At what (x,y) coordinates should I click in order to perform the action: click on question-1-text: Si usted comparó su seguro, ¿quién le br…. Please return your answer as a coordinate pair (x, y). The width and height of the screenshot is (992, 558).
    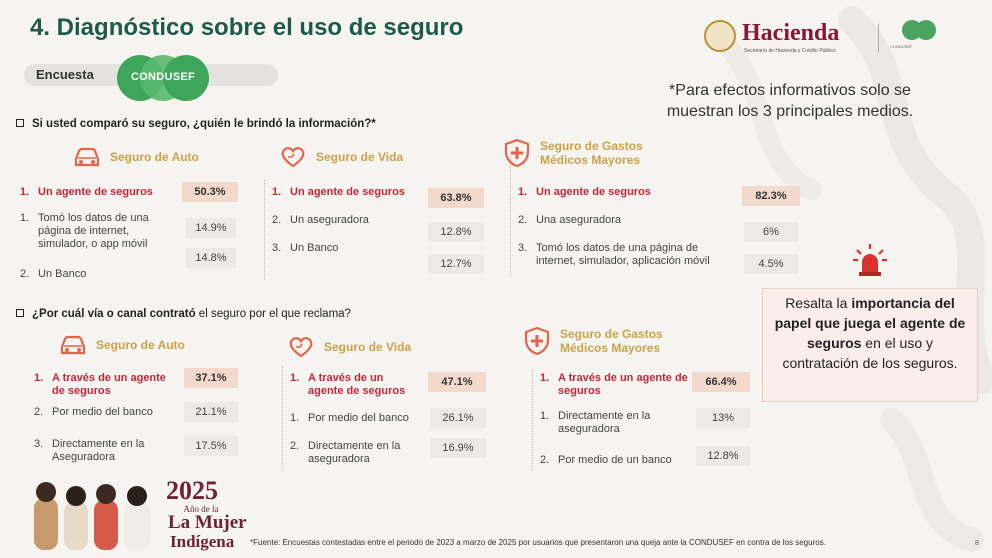
    Looking at the image, I should click on (204, 124).